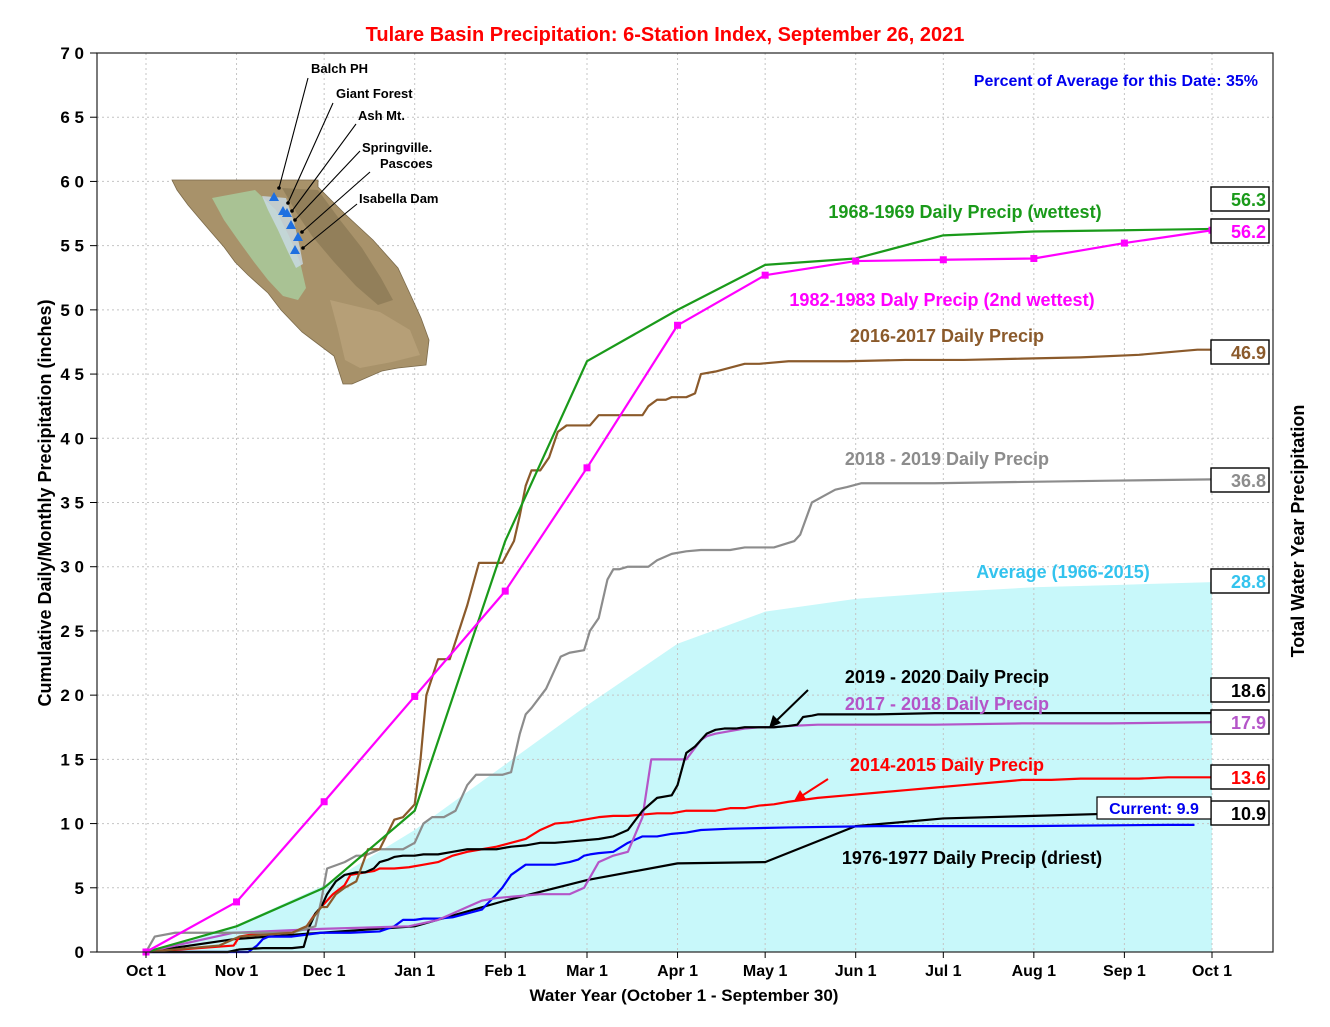  I want to click on station-label-balch-ph: Balch PH, so click(339, 68).